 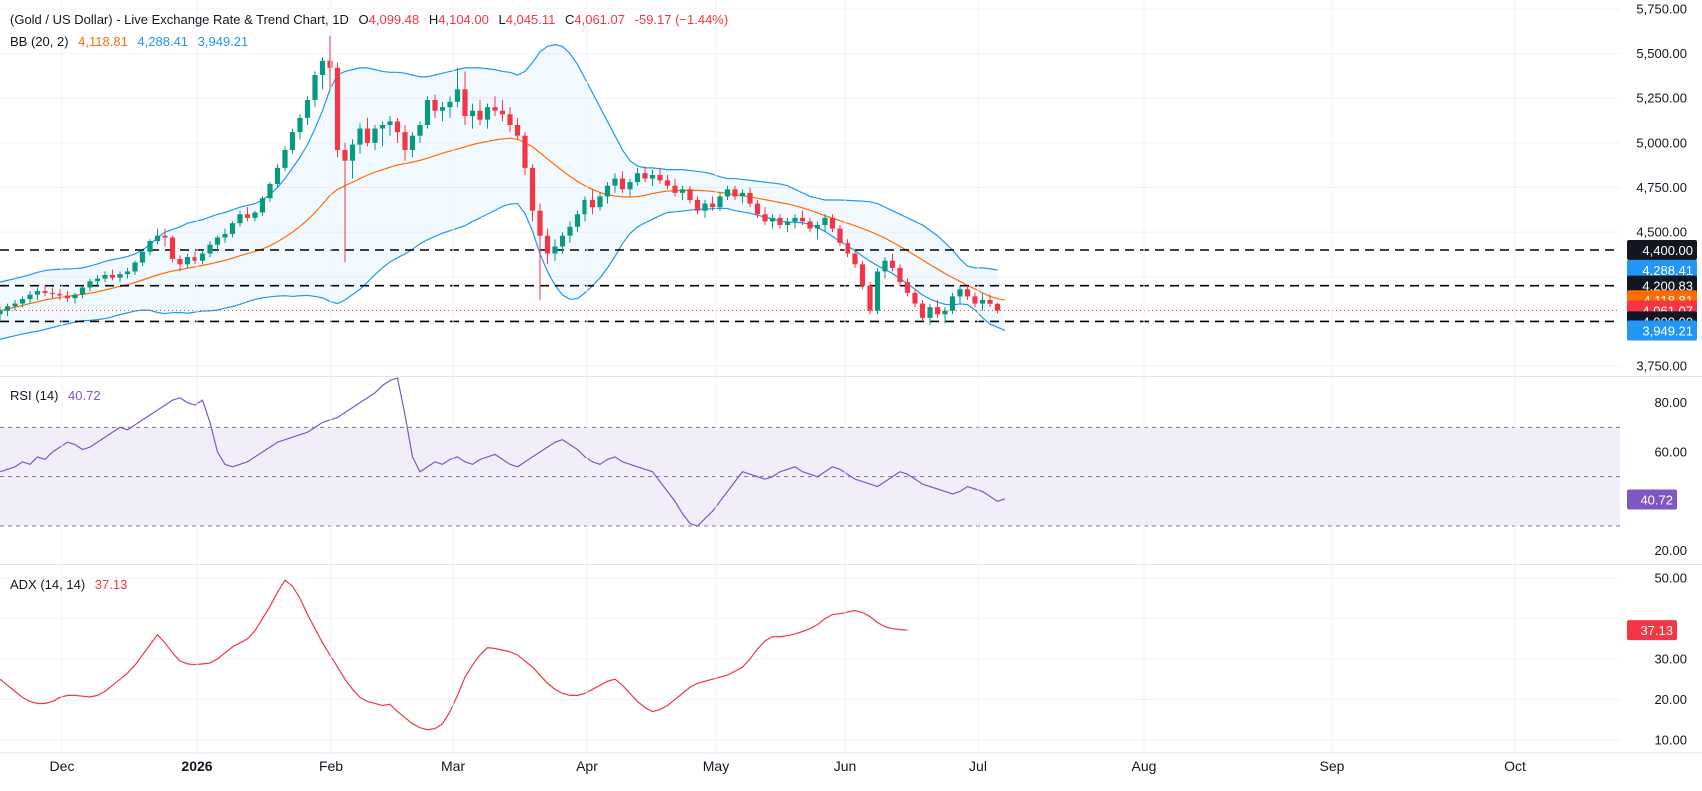 I want to click on adx-legend-name: ADX (14, 14), so click(x=48, y=584).